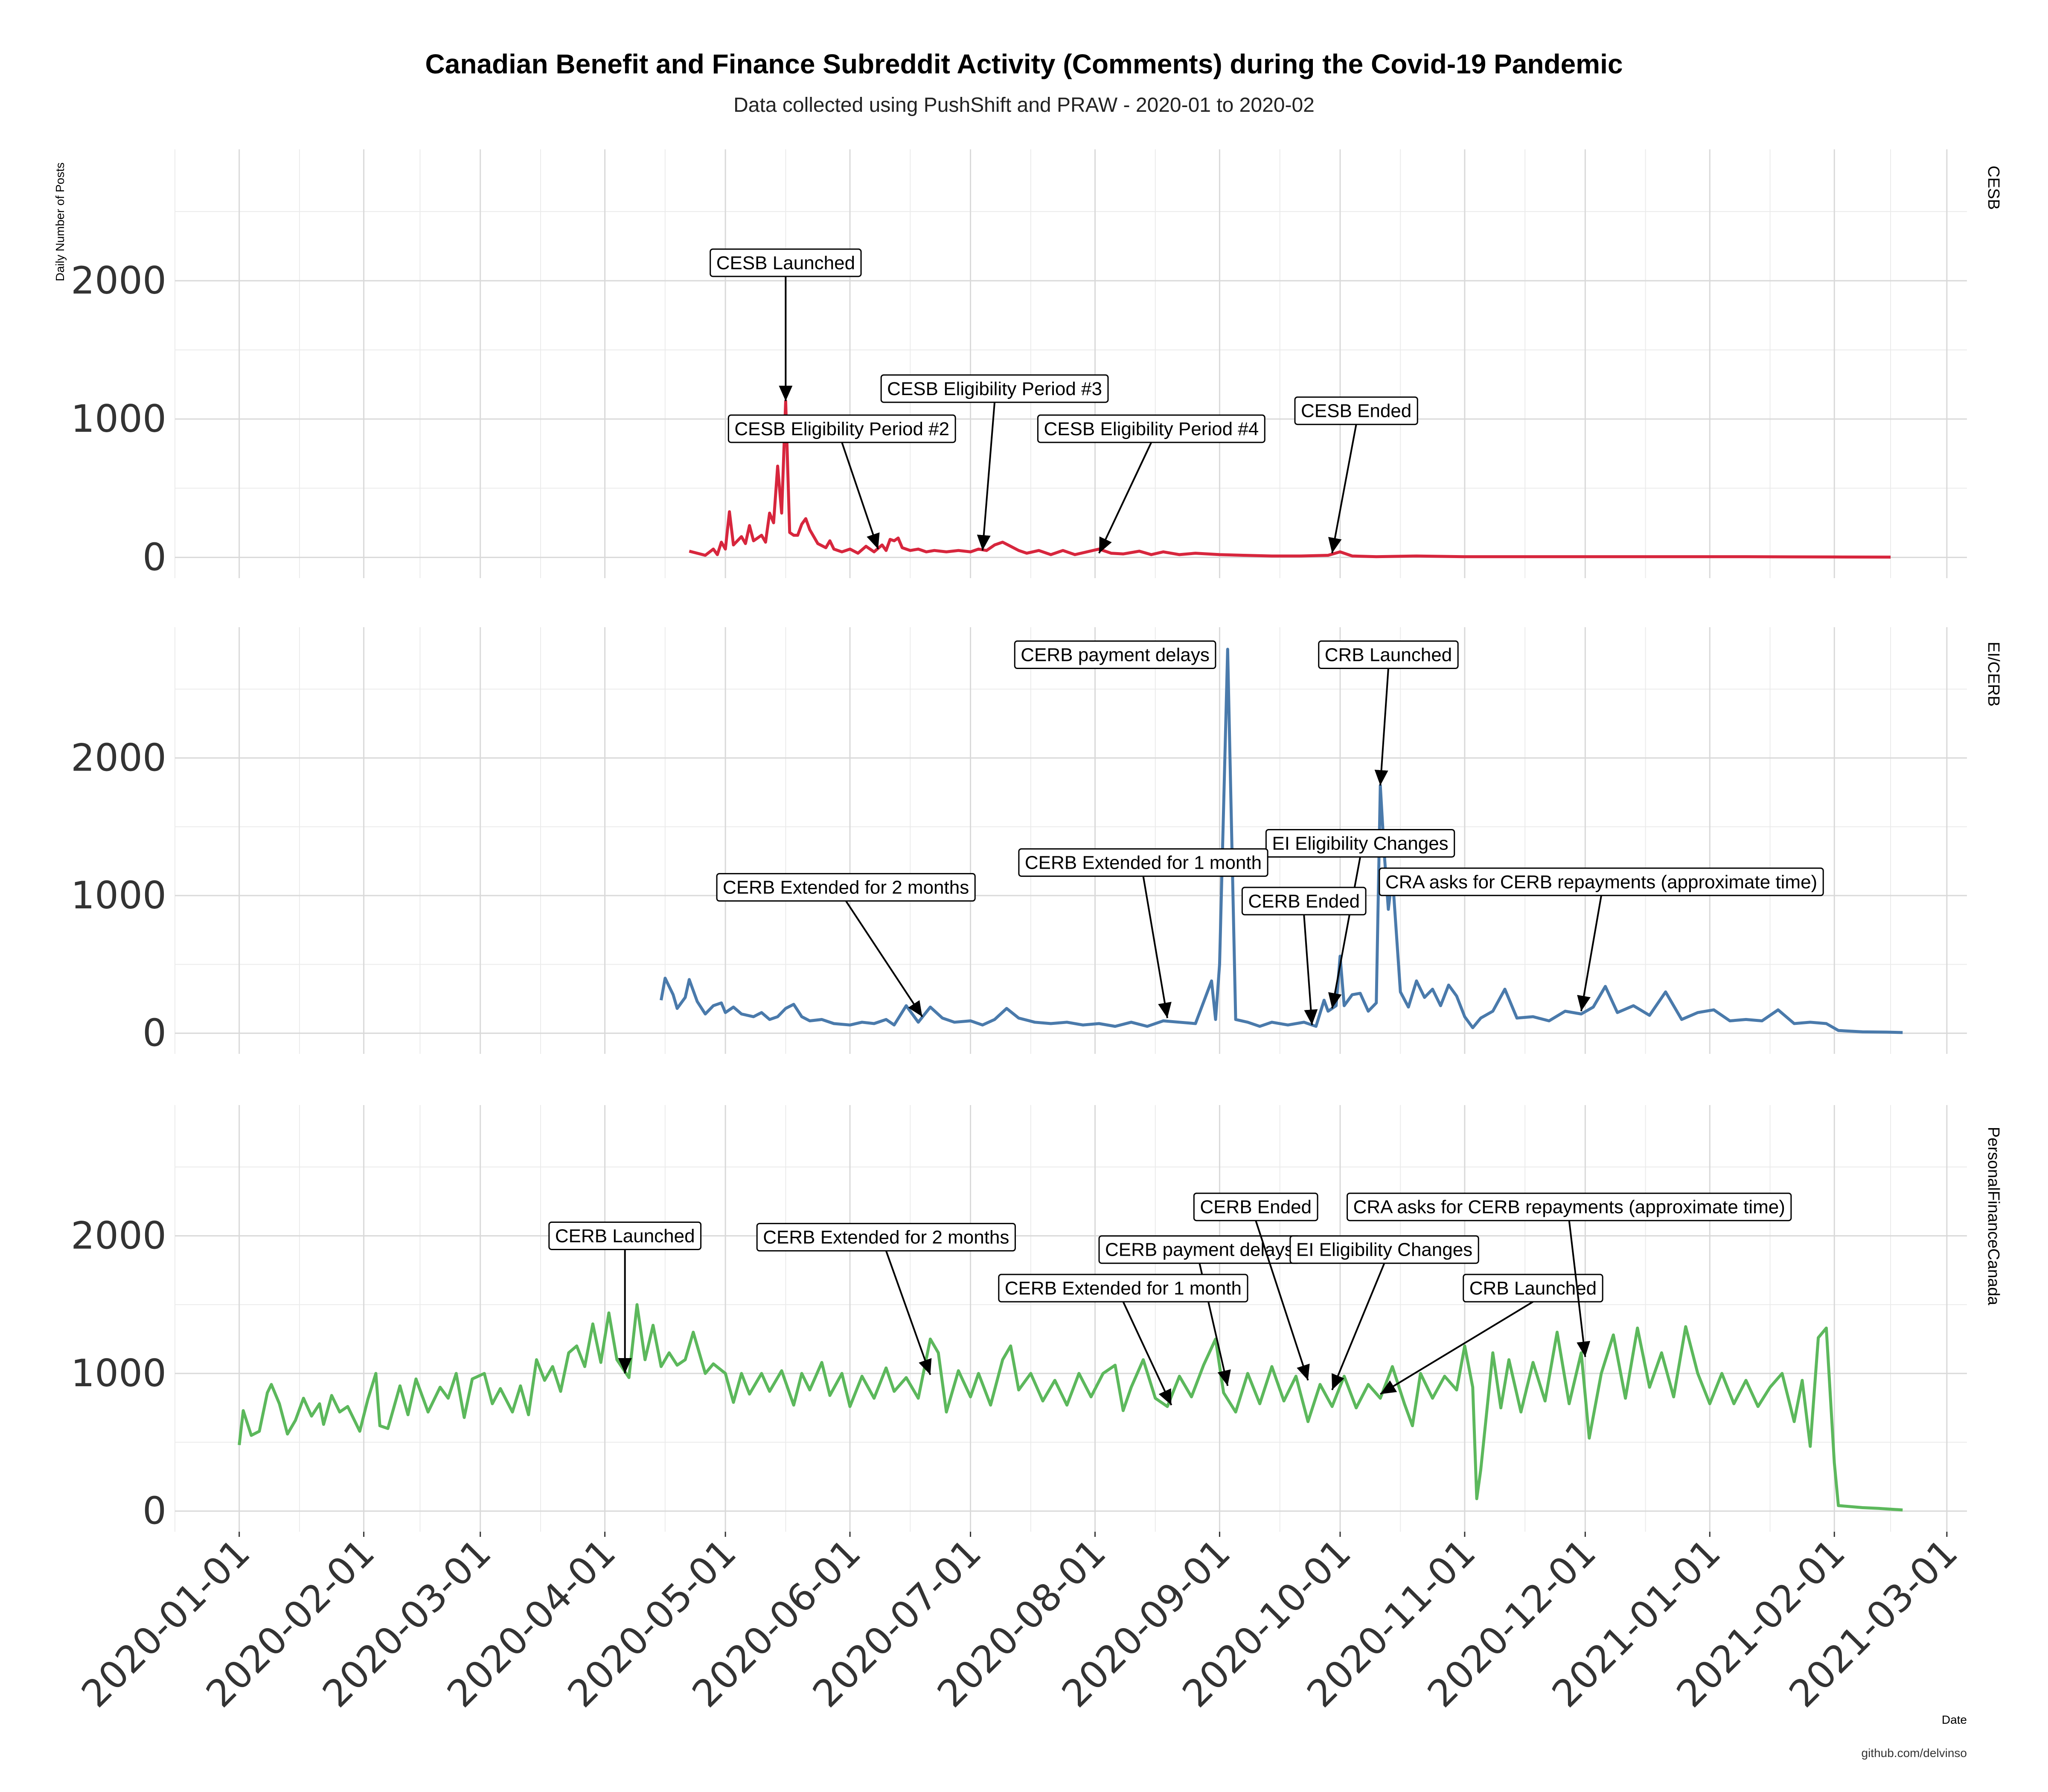  I want to click on annotation-label: CESB Eligibility Period #2, so click(841, 429).